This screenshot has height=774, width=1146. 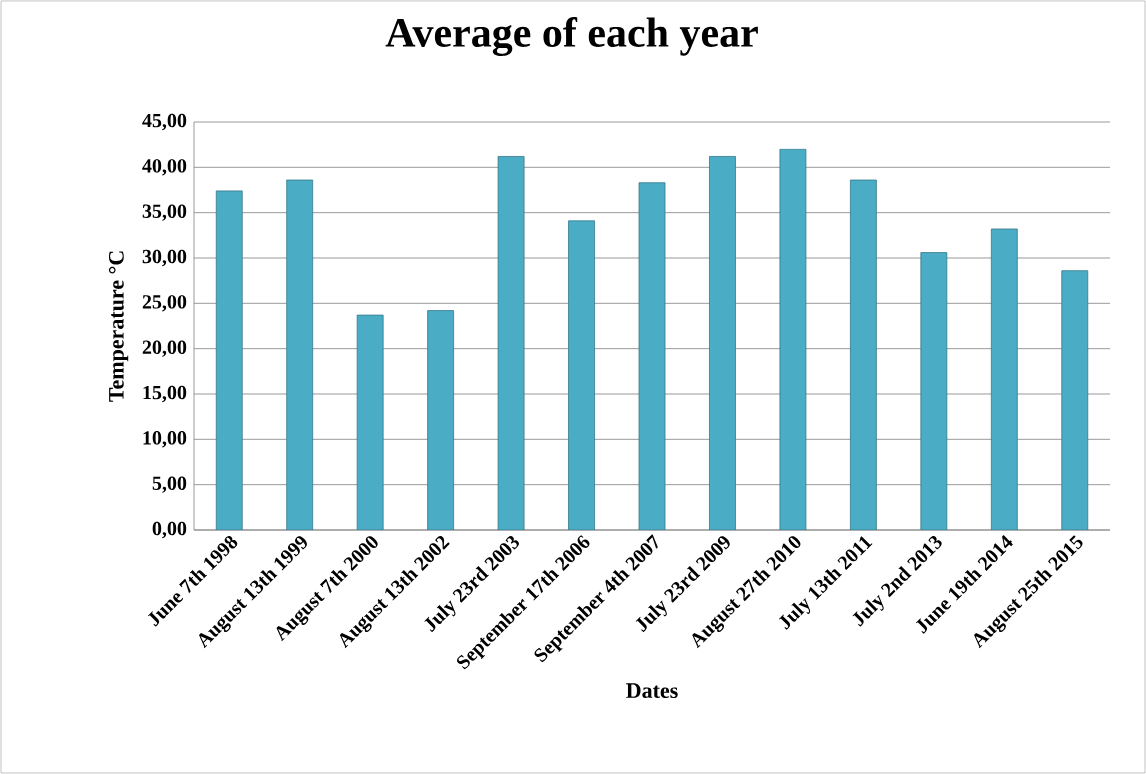 I want to click on y-tick-label: 0,00, so click(x=169, y=530).